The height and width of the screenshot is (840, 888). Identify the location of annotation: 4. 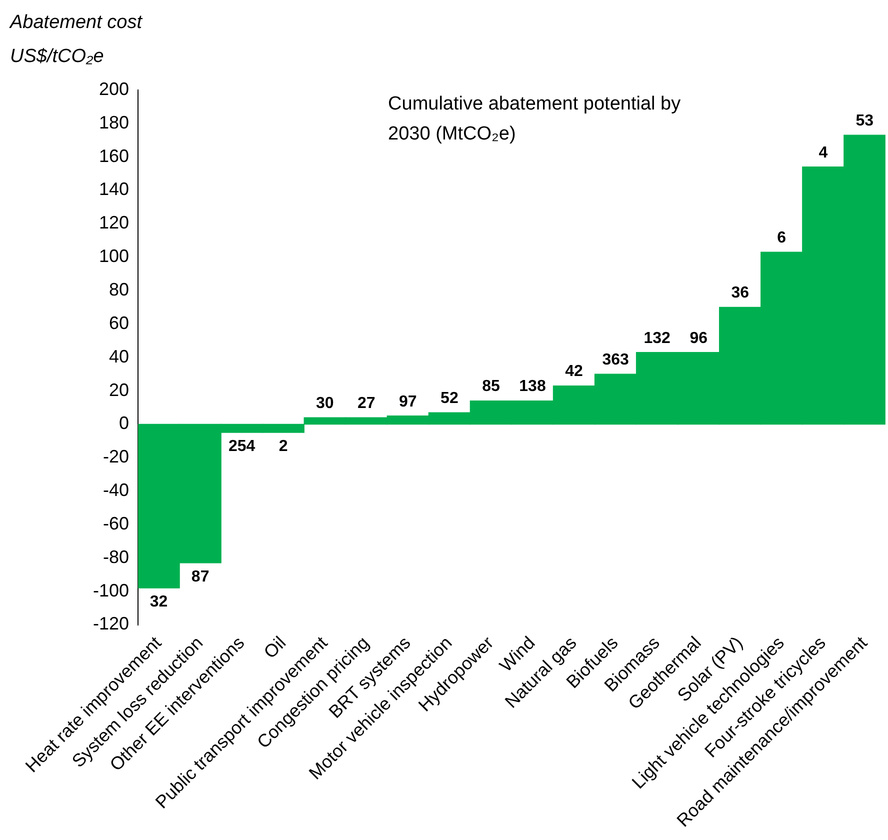
(823, 153).